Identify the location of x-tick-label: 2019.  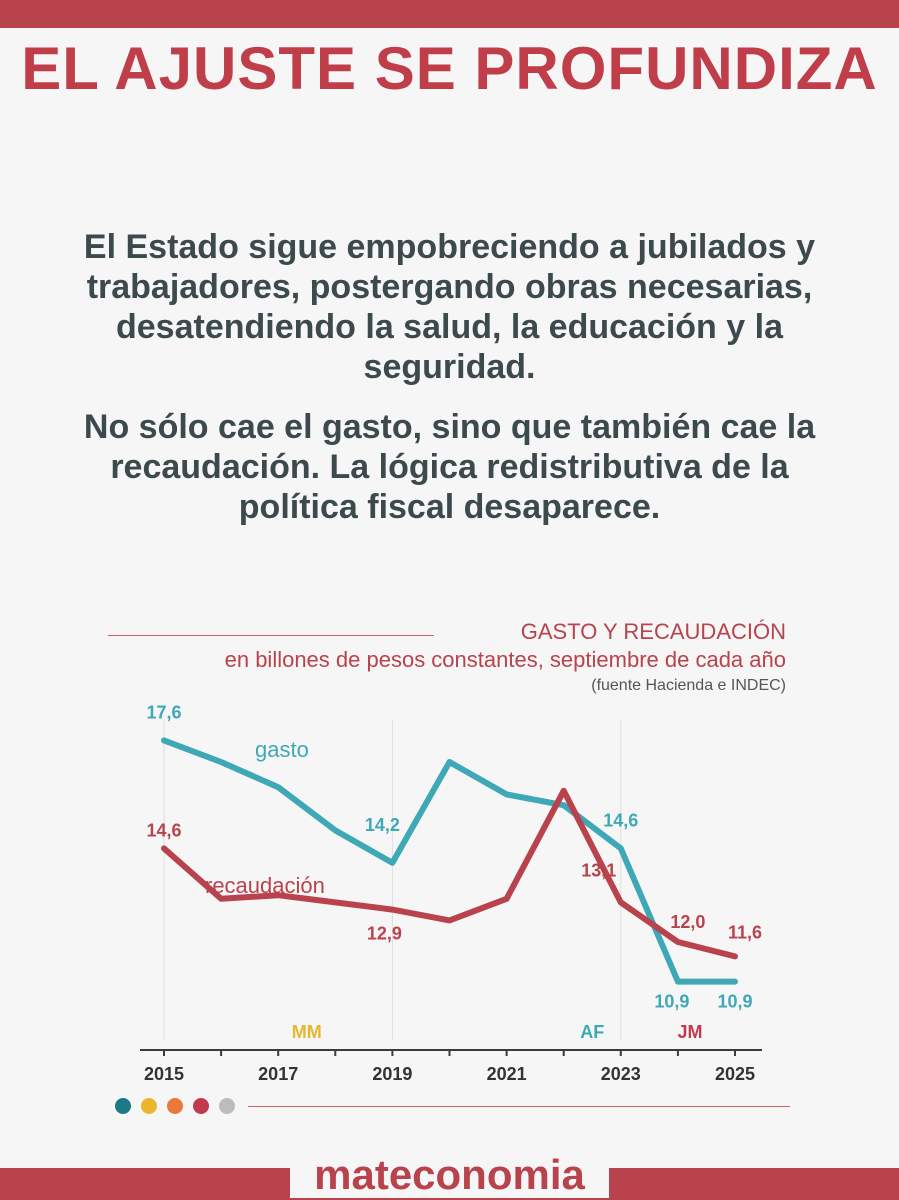
(392, 1074).